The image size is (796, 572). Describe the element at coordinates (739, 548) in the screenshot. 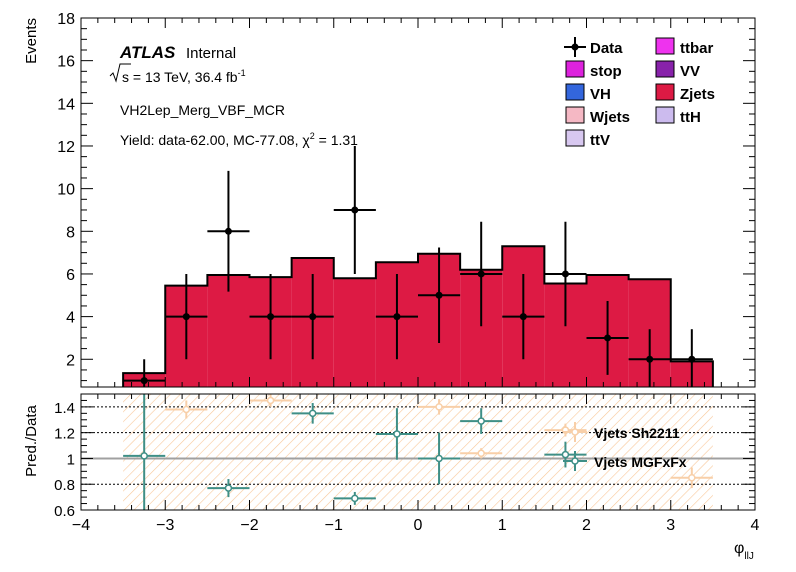

I see `x-axis-label-main: φ` at that location.